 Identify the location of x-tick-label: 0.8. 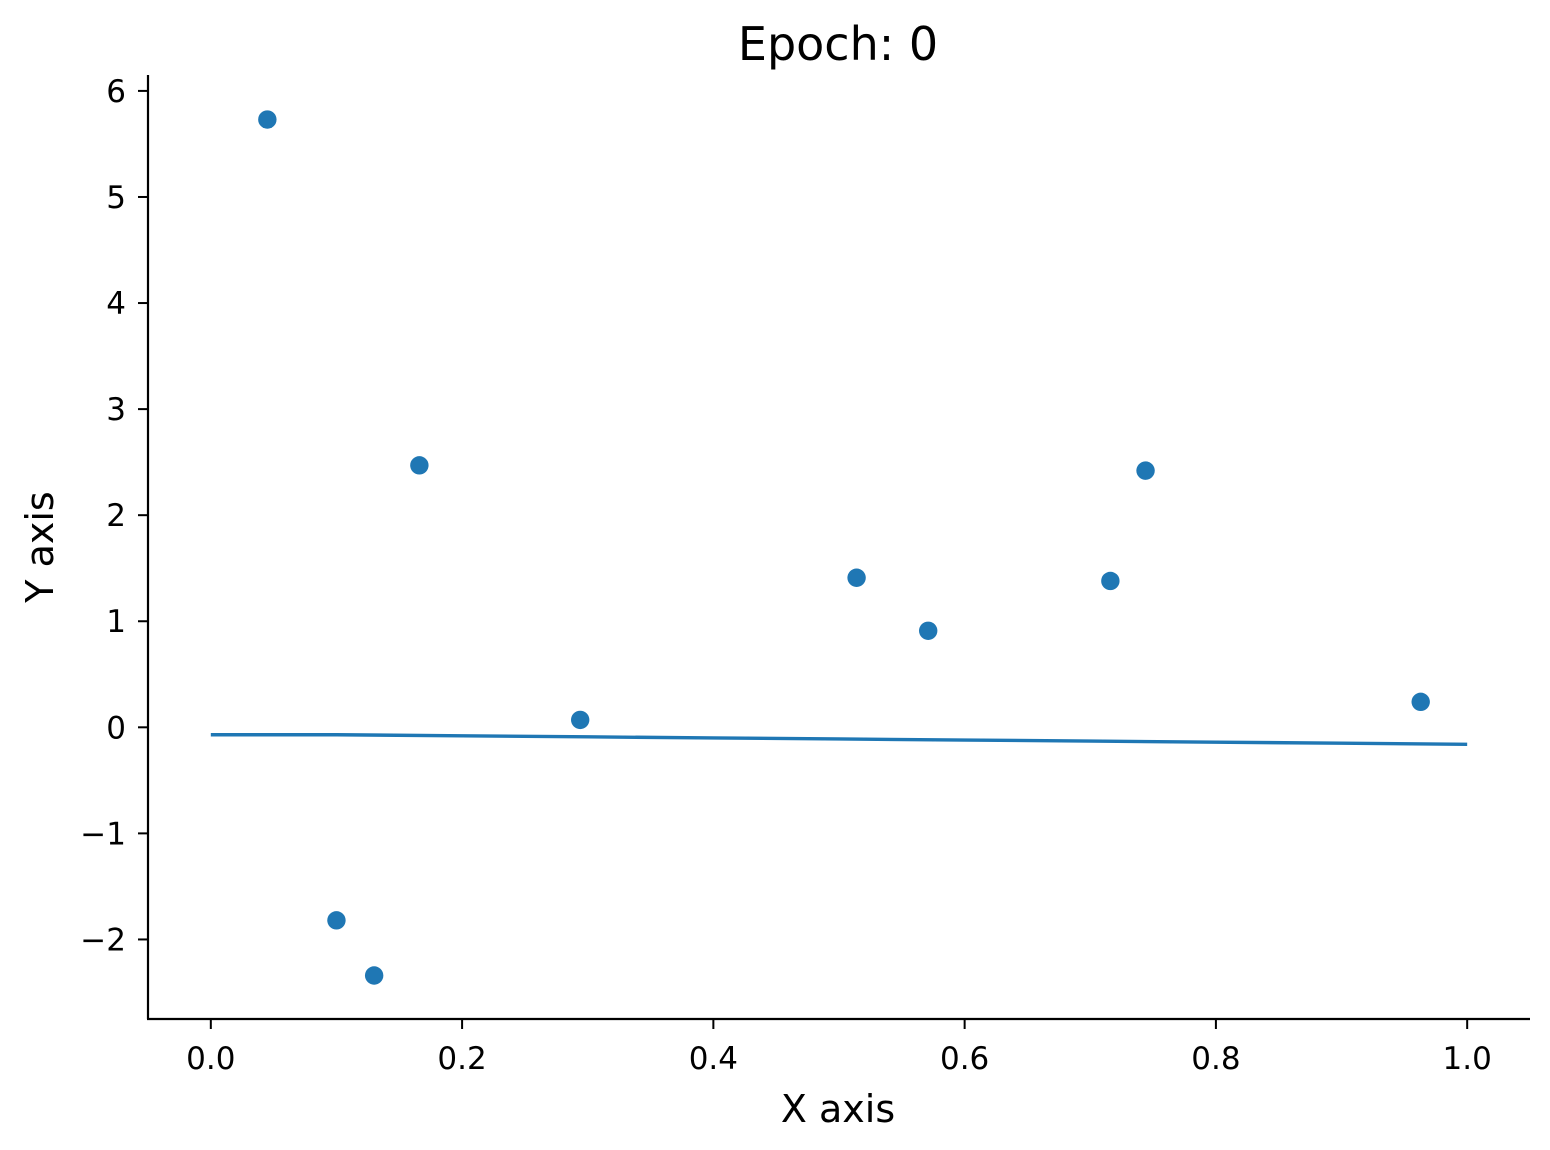
(1215, 1059).